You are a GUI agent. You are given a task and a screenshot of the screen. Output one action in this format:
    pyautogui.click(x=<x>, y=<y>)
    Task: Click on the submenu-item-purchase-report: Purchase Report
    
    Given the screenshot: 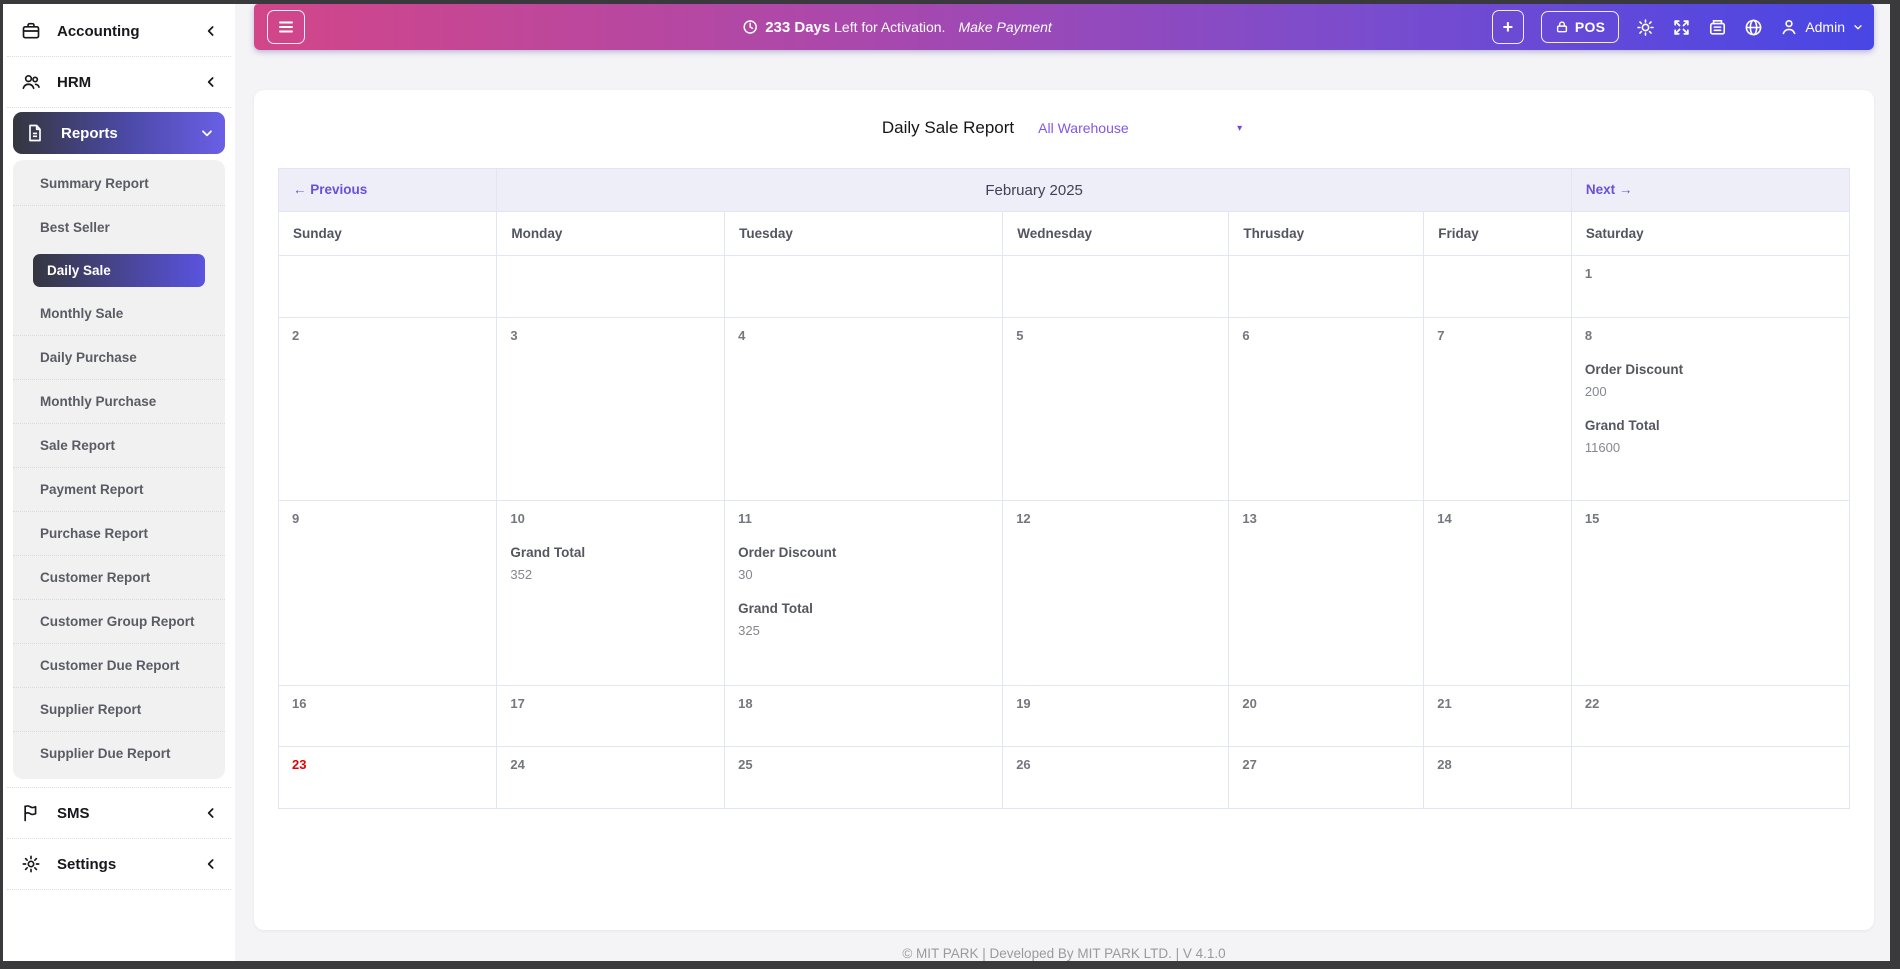 What is the action you would take?
    pyautogui.click(x=119, y=533)
    